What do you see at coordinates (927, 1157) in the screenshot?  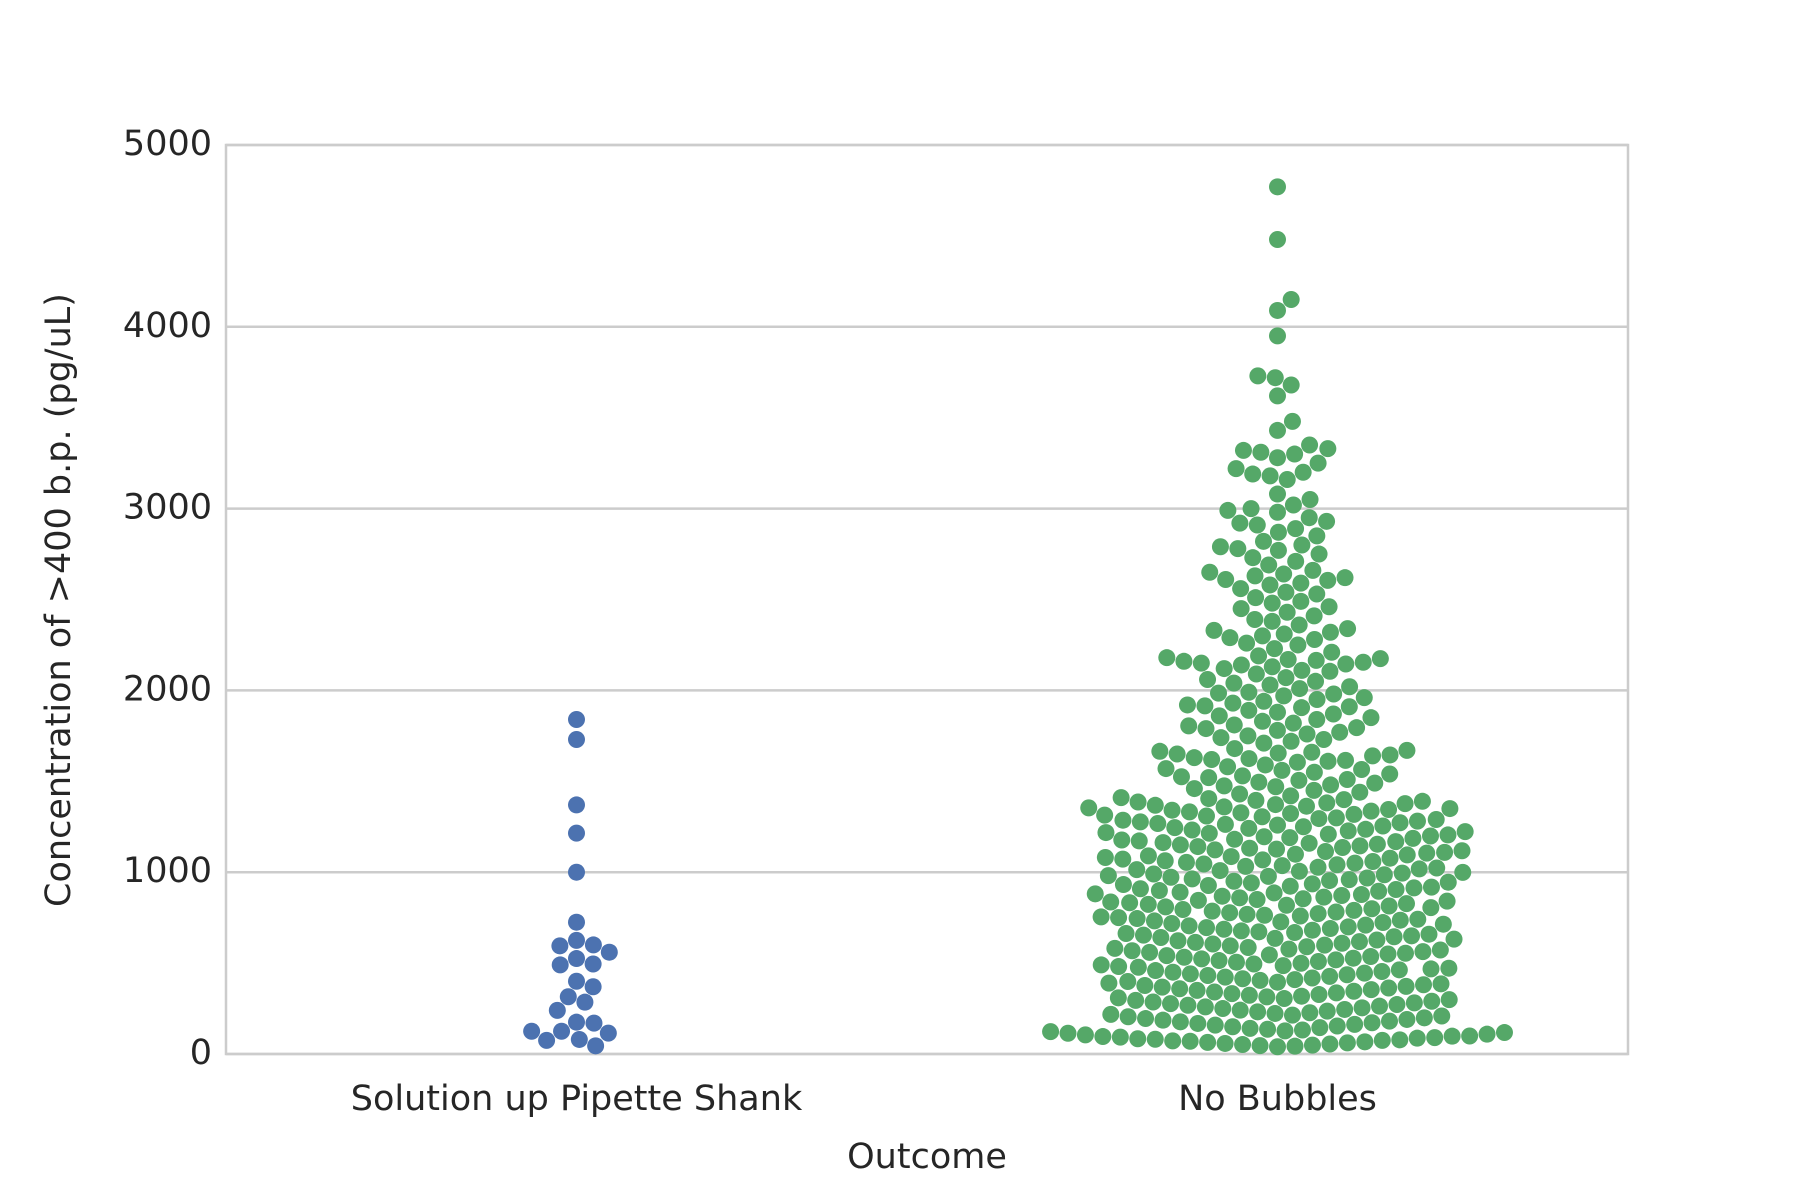 I see `x-axis-label: Outcome` at bounding box center [927, 1157].